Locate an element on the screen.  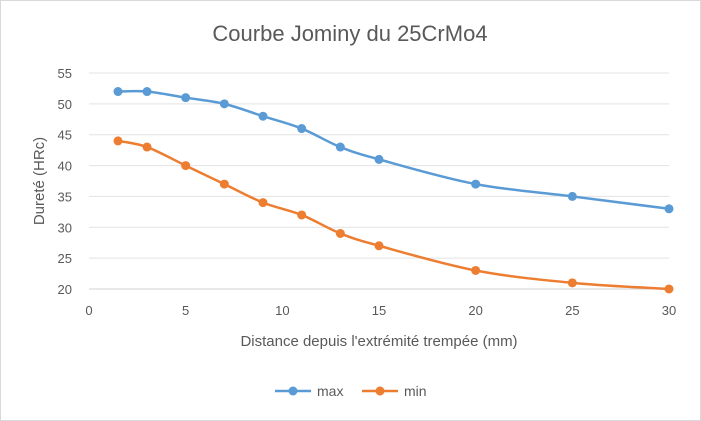
y-tick-labels: 20 25 30 35 40 45 50 55 is located at coordinates (65, 181).